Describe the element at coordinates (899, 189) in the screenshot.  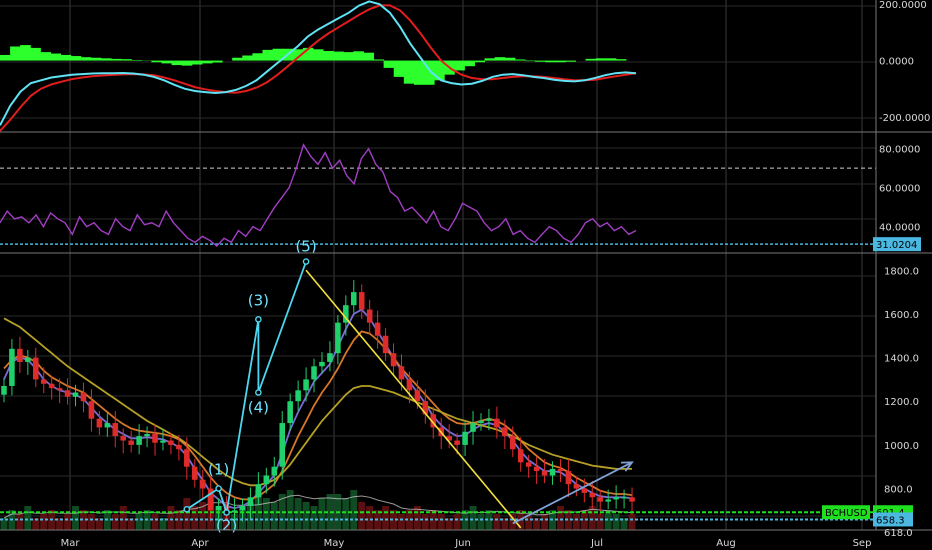
I see `rsi-axis-label: 60.0000` at that location.